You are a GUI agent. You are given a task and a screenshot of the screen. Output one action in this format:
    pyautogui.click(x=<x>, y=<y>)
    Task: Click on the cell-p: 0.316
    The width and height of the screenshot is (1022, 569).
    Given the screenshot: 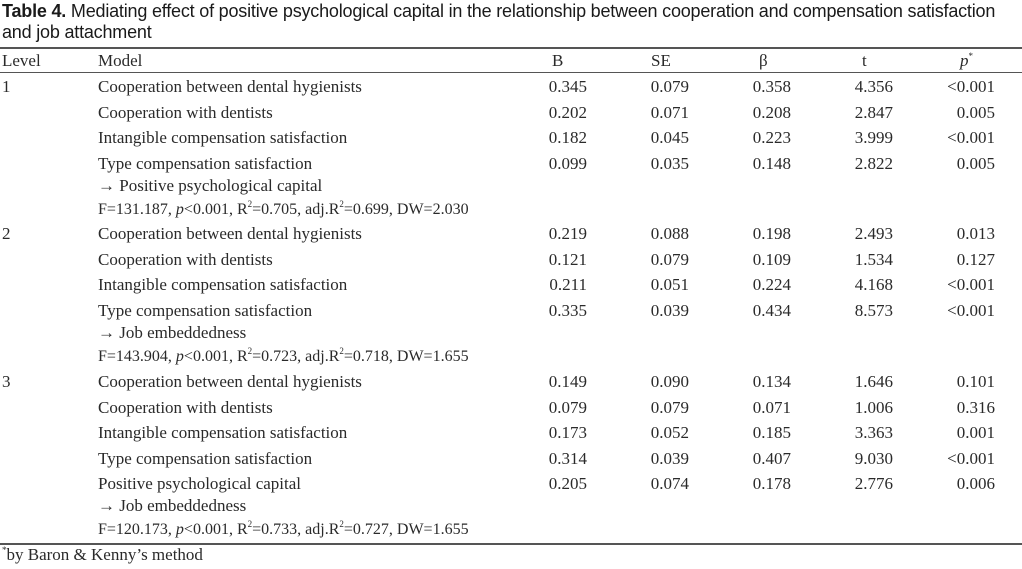 What is the action you would take?
    pyautogui.click(x=975, y=407)
    